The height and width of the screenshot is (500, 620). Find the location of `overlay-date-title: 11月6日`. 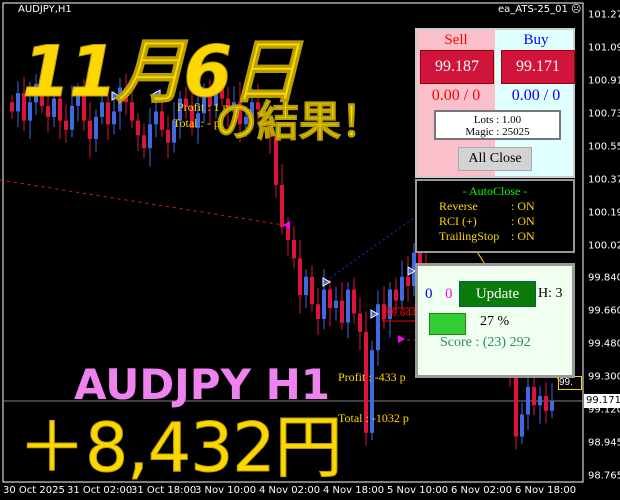

overlay-date-title: 11月6日 is located at coordinates (160, 72).